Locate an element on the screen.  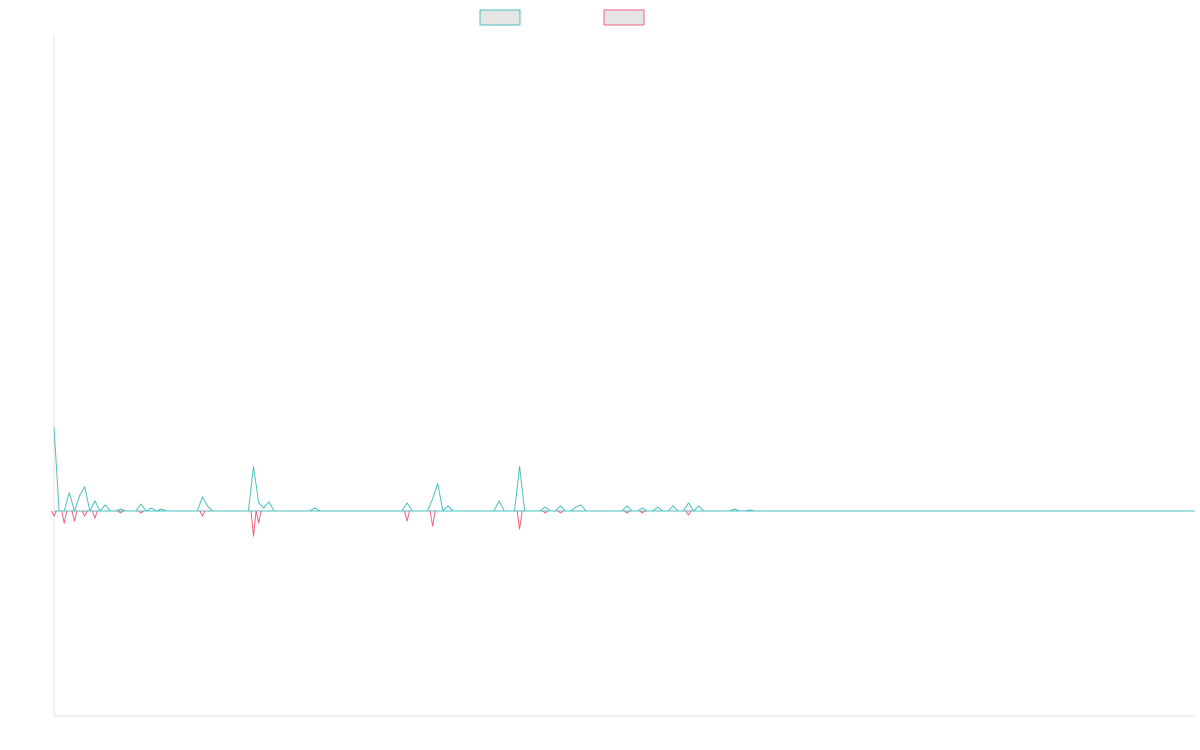
series-layer is located at coordinates (623, 482).